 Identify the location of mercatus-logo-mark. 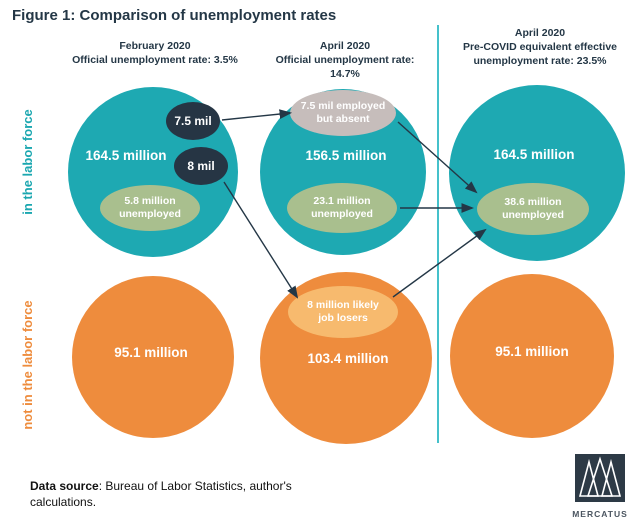
(600, 478).